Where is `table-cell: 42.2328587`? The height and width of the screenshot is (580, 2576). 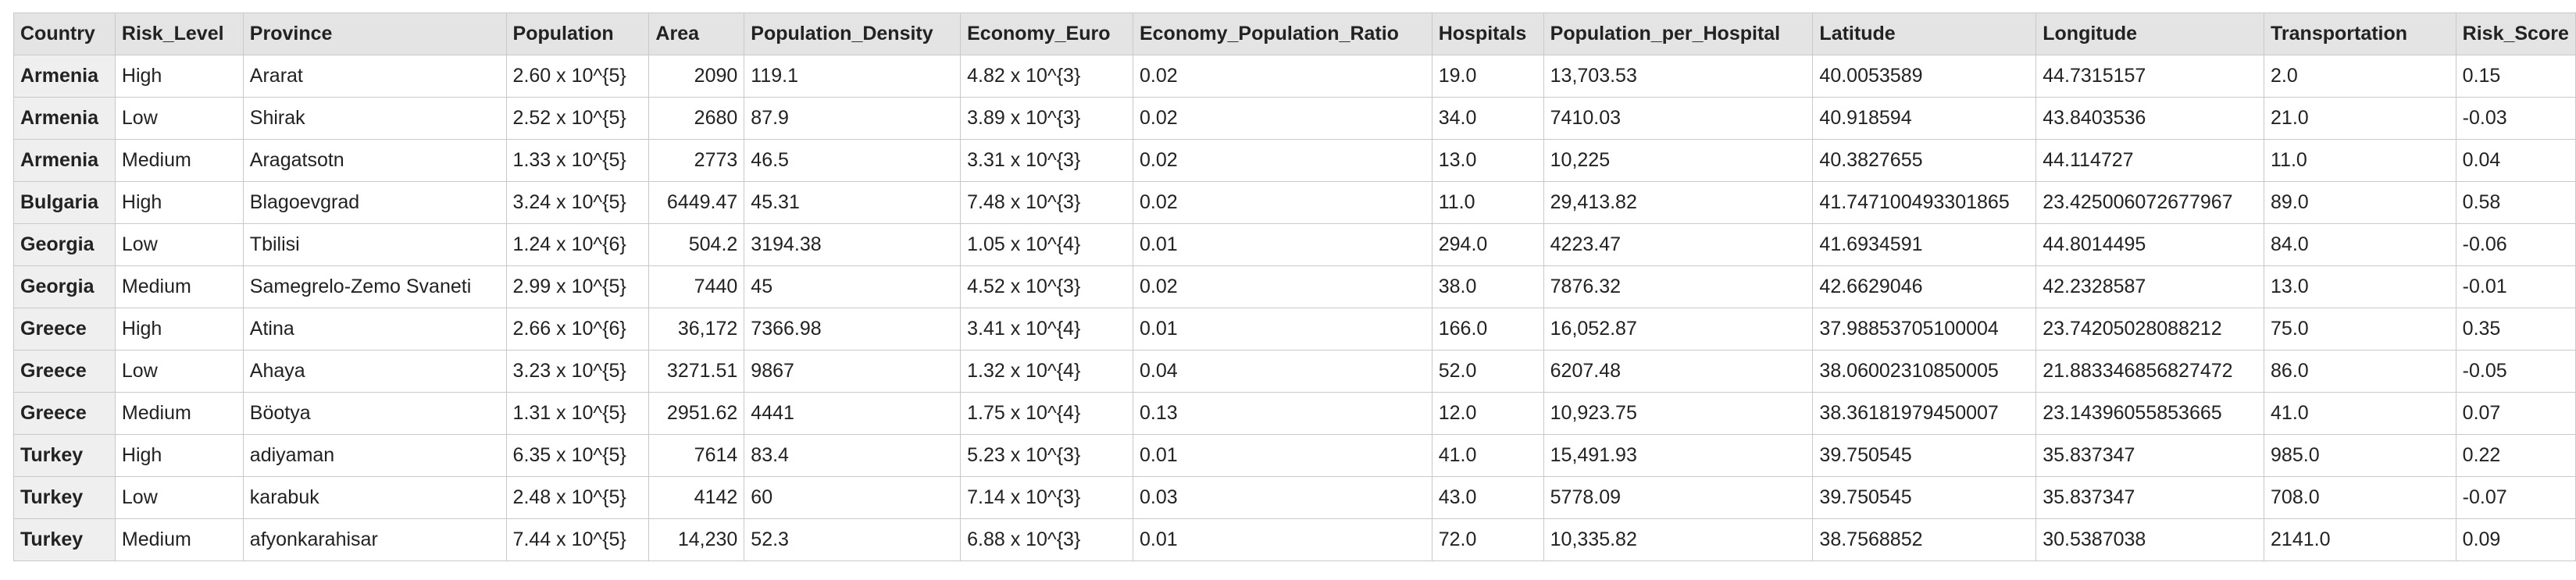
table-cell: 42.2328587 is located at coordinates (2150, 286).